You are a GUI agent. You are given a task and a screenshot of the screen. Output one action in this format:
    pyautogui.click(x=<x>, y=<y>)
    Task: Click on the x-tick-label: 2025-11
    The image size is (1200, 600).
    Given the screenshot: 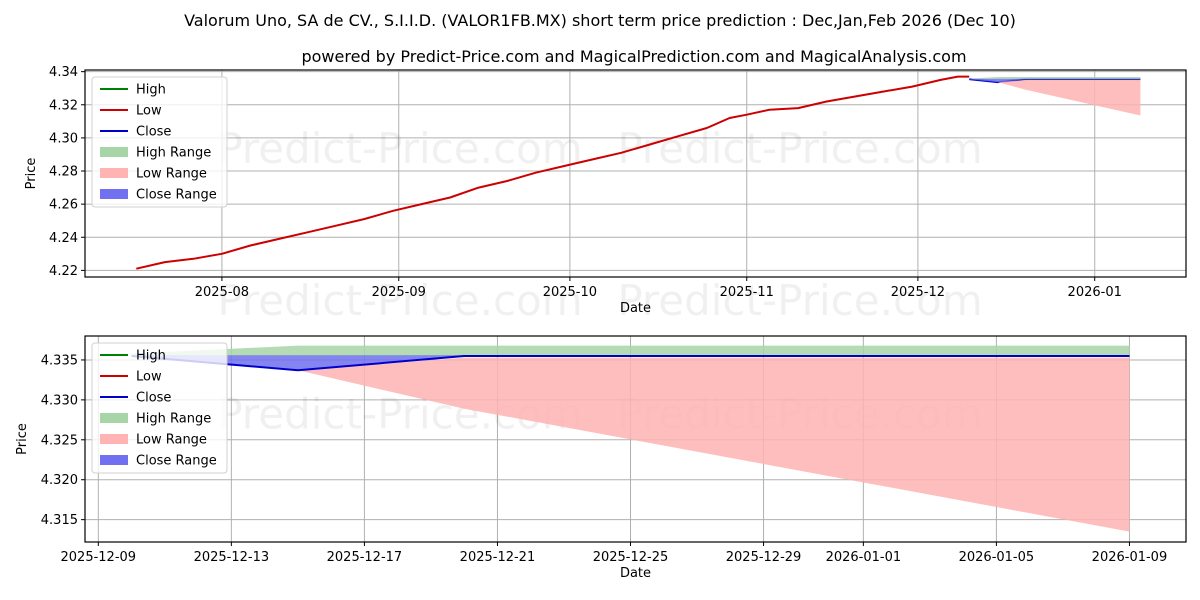 What is the action you would take?
    pyautogui.click(x=747, y=292)
    